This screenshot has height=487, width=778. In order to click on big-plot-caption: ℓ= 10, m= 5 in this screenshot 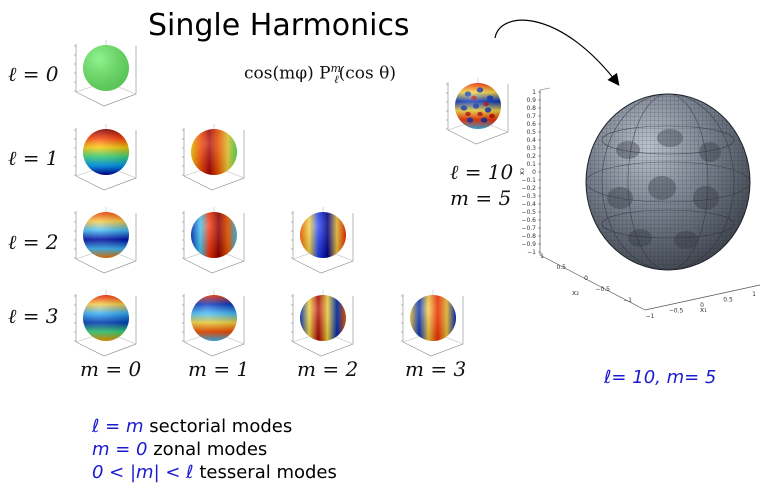, I will do `click(660, 377)`.